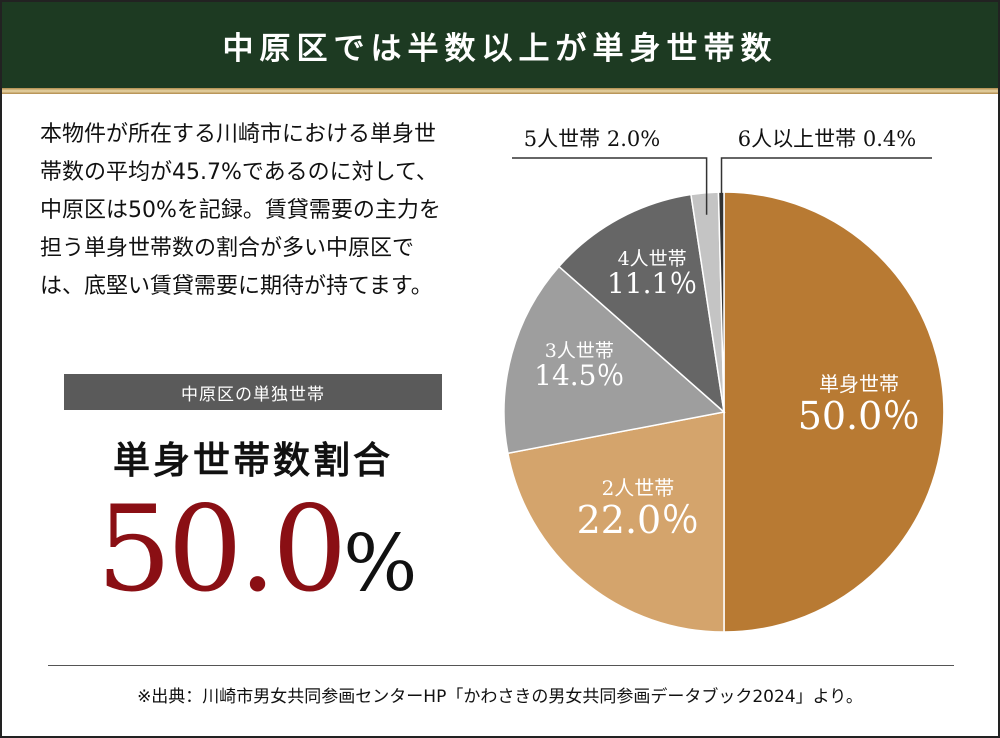 Image resolution: width=1000 pixels, height=738 pixels. Describe the element at coordinates (652, 283) in the screenshot. I see `slice-value-3: 11.1％` at that location.